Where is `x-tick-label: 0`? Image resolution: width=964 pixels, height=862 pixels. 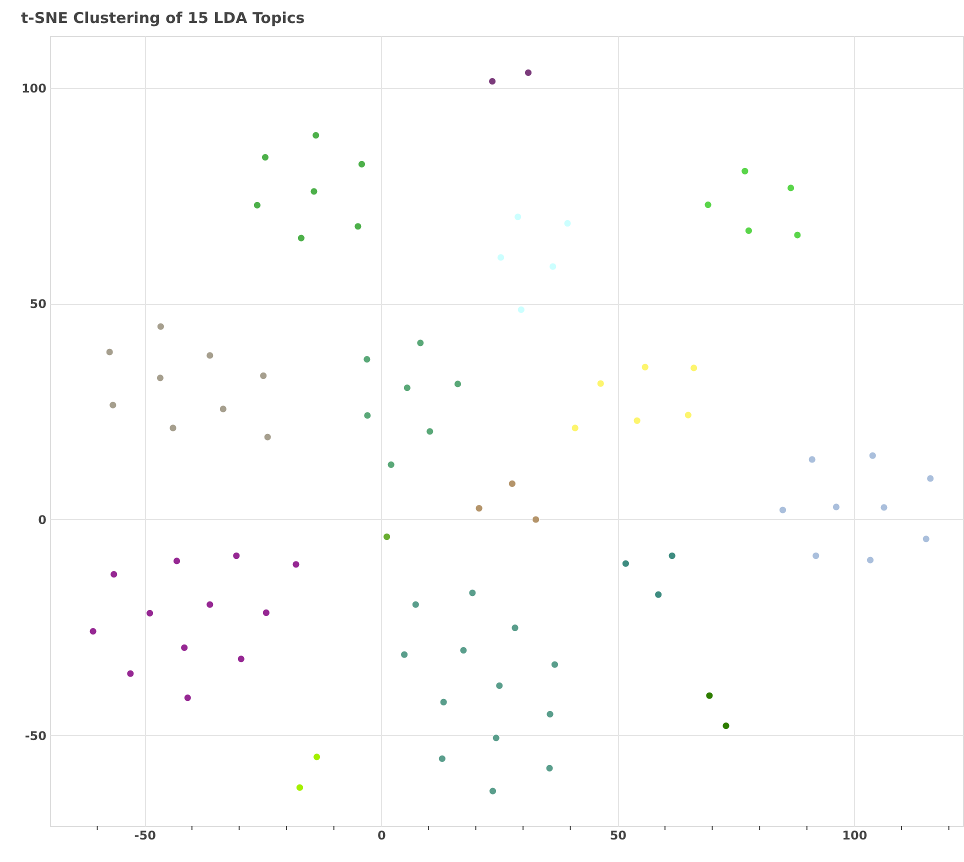 x-tick-label: 0 is located at coordinates (381, 835).